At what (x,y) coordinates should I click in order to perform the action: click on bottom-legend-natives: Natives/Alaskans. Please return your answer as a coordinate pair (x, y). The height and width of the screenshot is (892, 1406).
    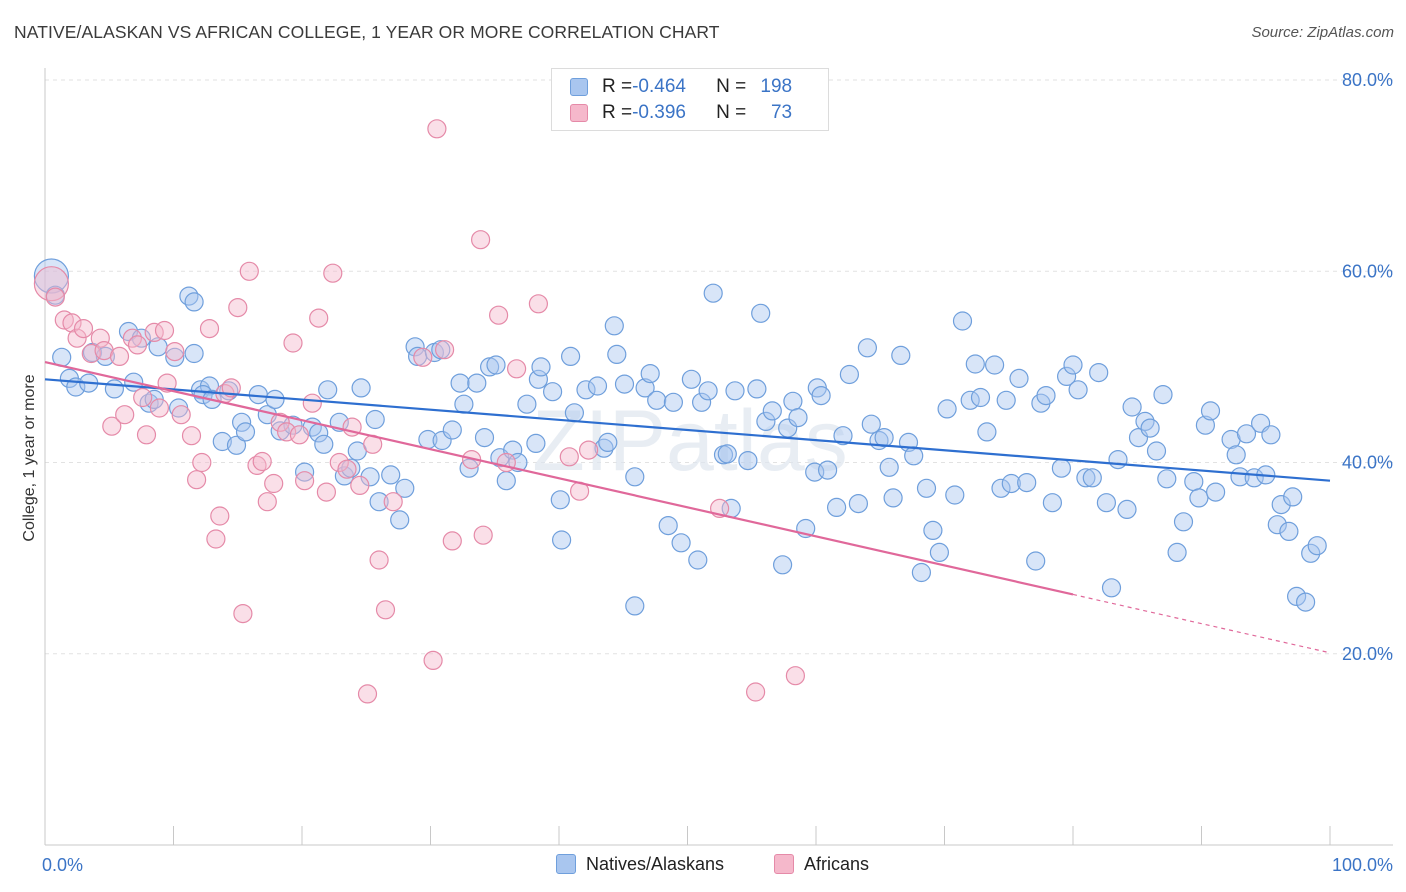
    Looking at the image, I should click on (640, 864).